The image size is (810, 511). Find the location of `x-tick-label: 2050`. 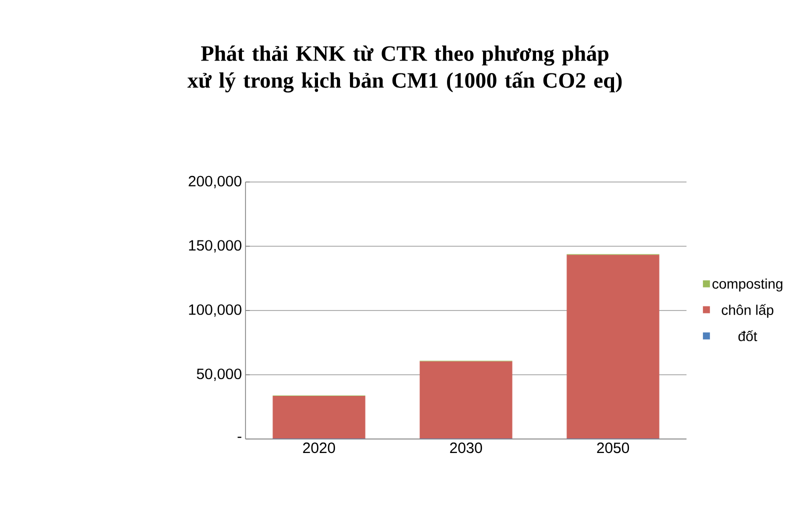

x-tick-label: 2050 is located at coordinates (613, 448).